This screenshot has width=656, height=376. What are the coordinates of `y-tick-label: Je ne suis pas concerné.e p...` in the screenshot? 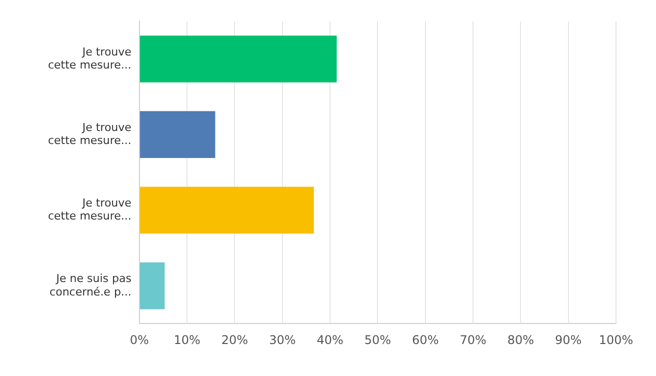 It's located at (91, 285).